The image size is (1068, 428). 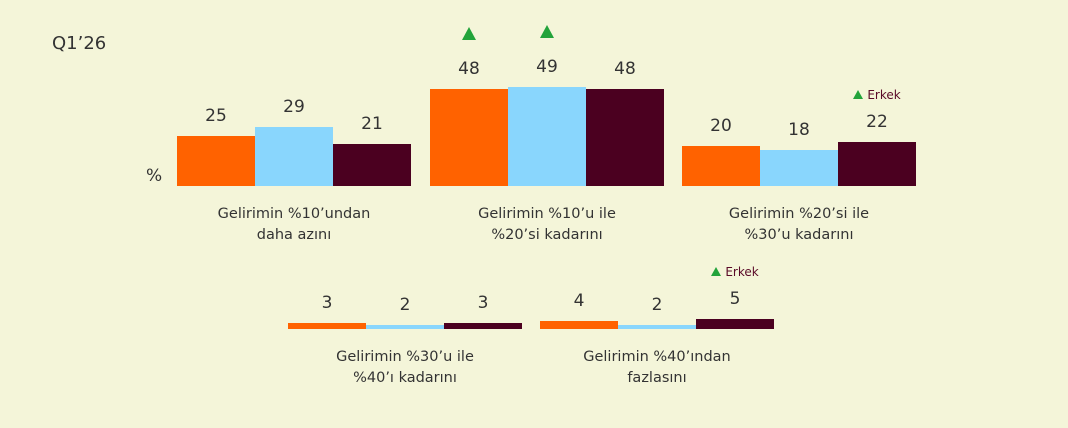 I want to click on value-label: 21, so click(x=372, y=123).